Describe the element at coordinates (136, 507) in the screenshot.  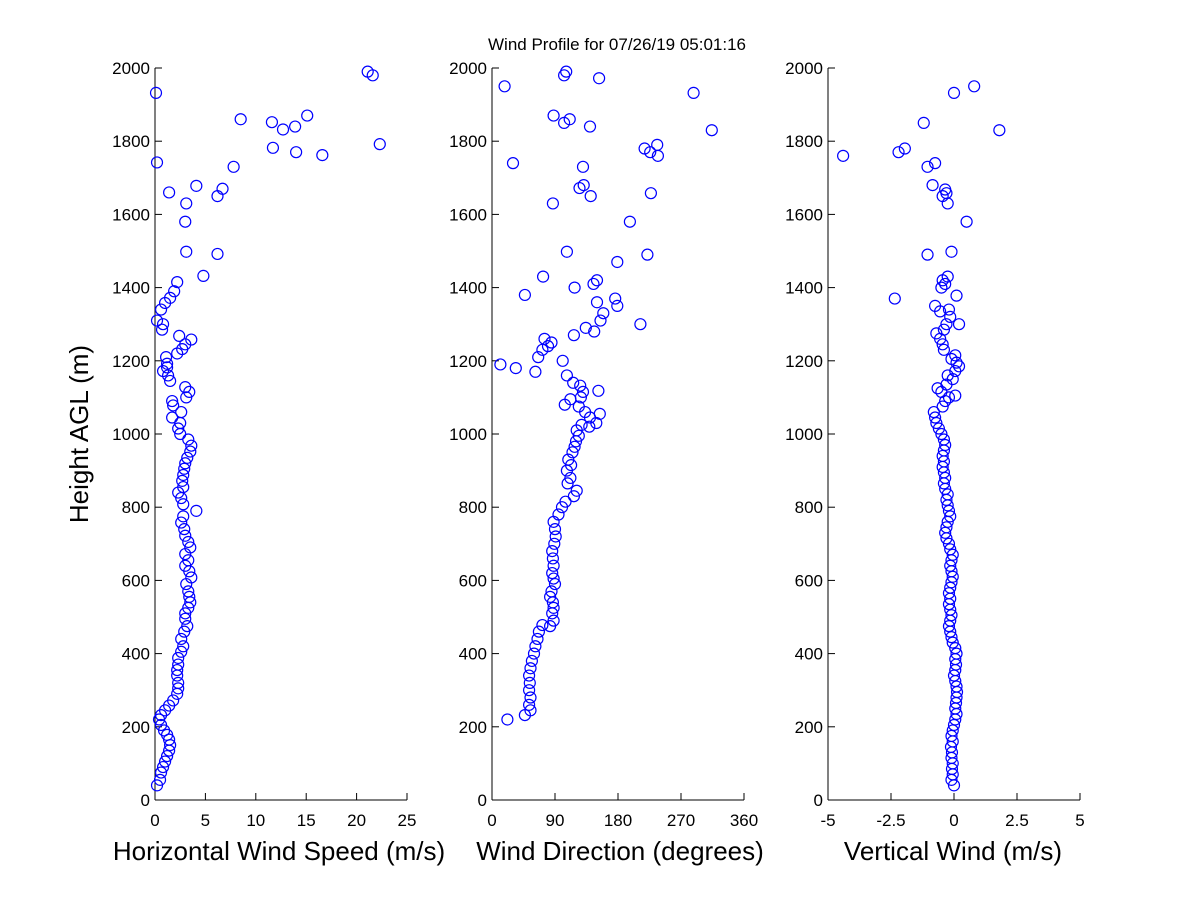
I see `y-tick-label: 800` at that location.